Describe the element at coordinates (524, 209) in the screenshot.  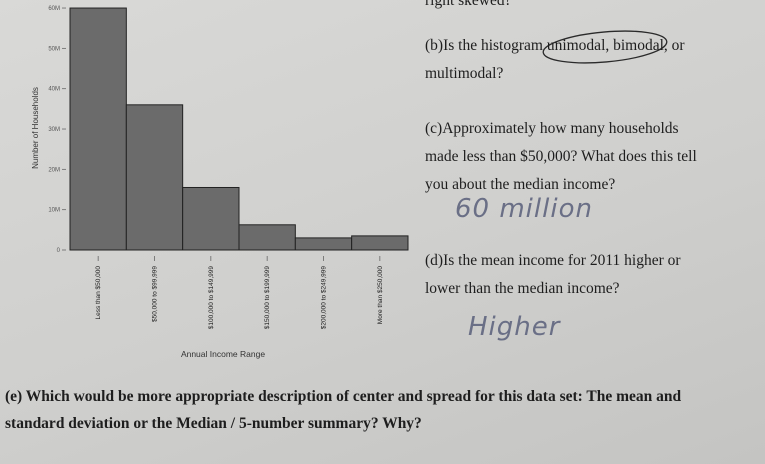
I see `handwritten-answer: 60 million` at that location.